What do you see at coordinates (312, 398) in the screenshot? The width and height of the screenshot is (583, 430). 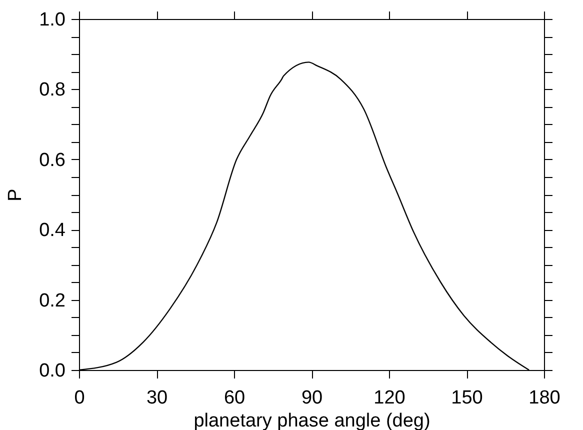 I see `x-tick-label: 90` at bounding box center [312, 398].